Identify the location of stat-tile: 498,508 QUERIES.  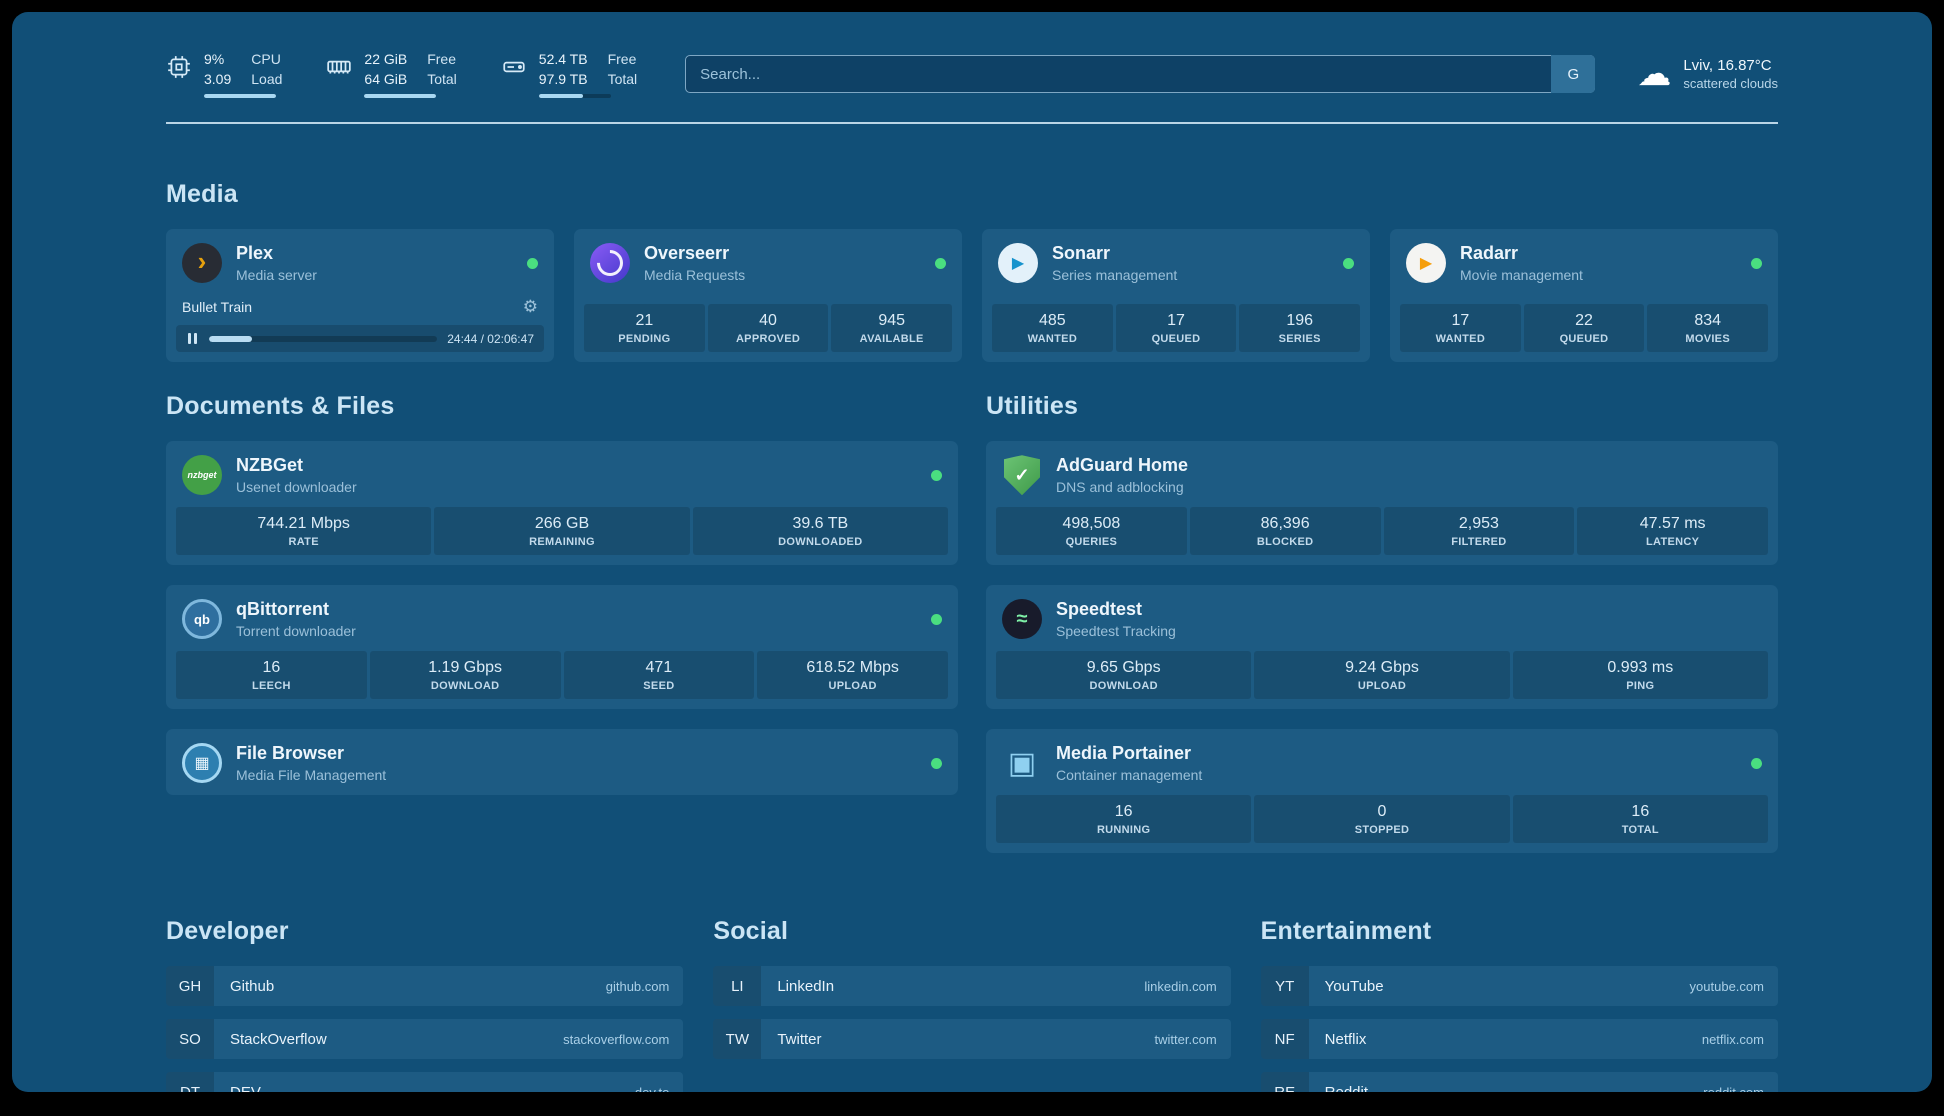
(1091, 531).